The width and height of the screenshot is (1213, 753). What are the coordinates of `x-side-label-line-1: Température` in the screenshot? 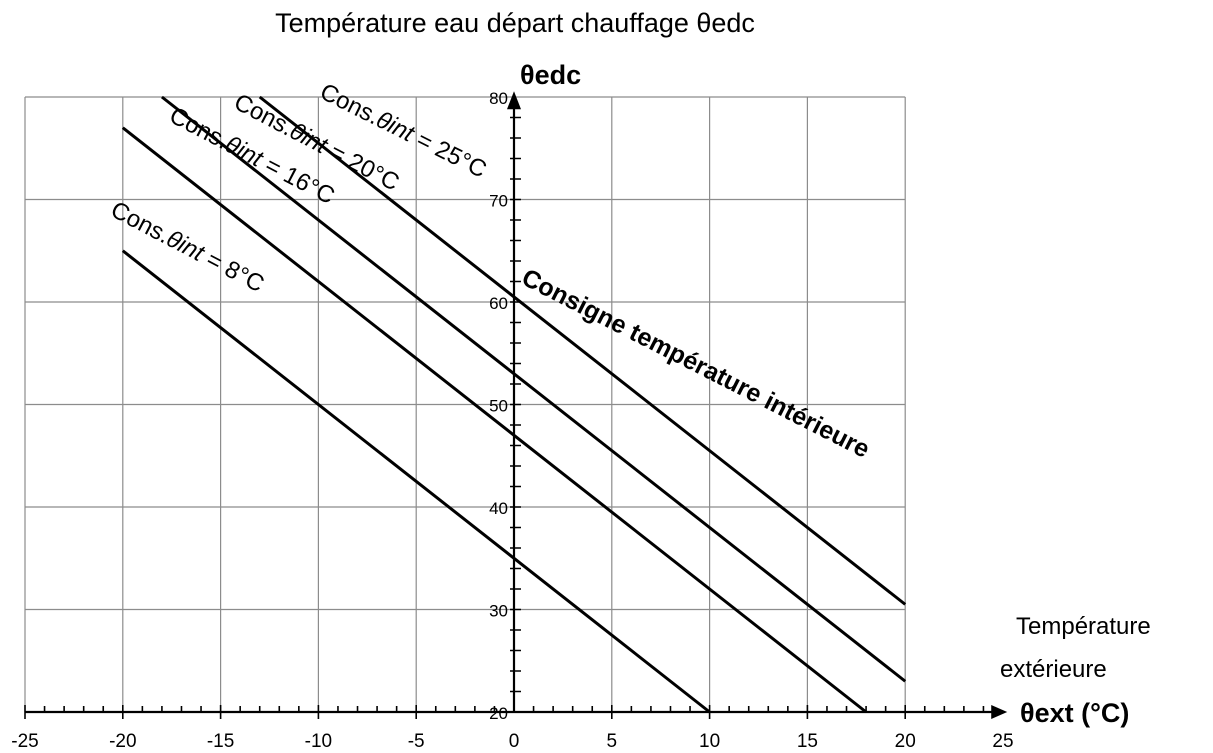 It's located at (1083, 626).